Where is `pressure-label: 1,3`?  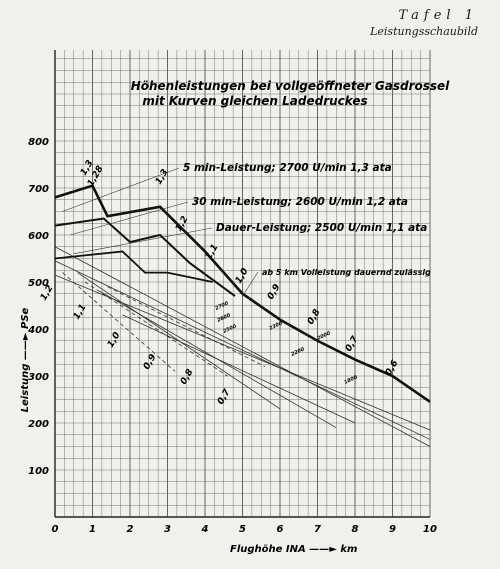
pressure-label: 1,3 is located at coordinates (162, 177).